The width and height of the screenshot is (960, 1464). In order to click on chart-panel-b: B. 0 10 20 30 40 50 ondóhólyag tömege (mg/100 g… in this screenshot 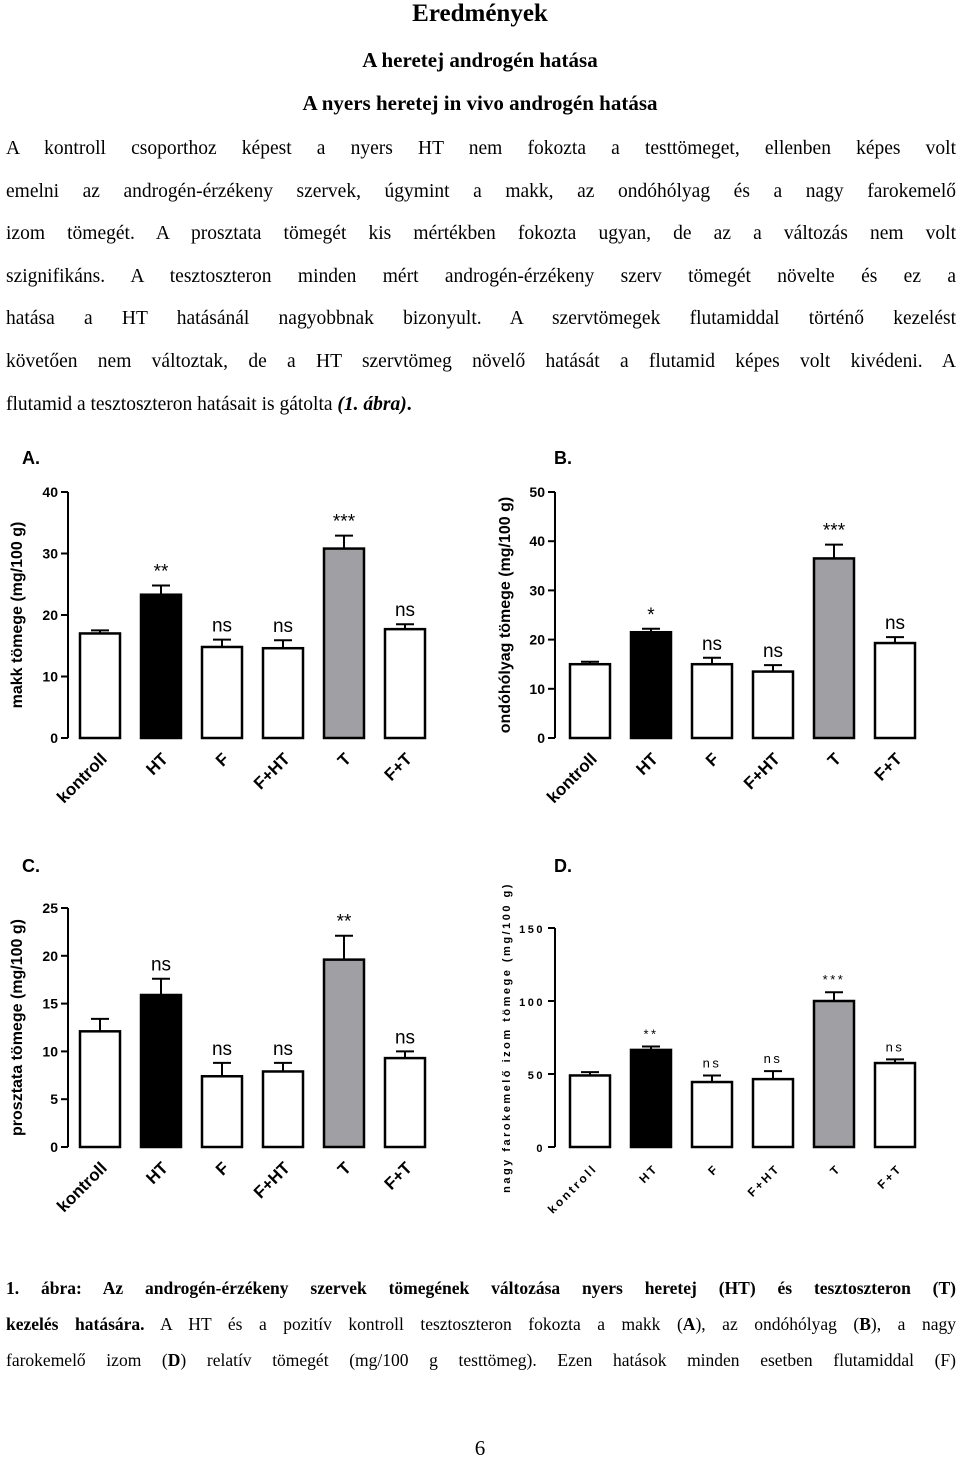, I will do `click(707, 627)`.